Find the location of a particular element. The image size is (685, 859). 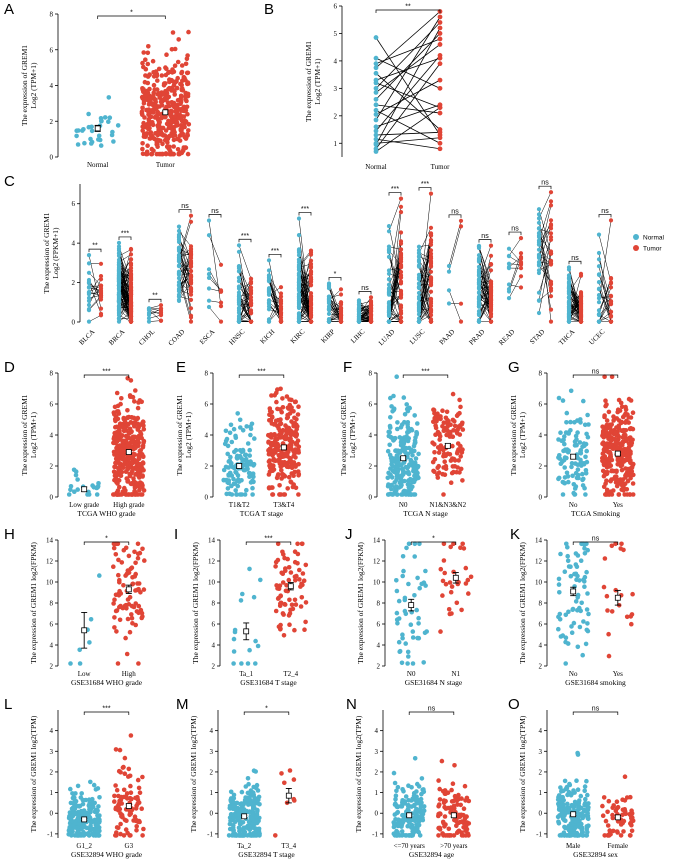

x-tick-label: LUSC is located at coordinates (417, 337).